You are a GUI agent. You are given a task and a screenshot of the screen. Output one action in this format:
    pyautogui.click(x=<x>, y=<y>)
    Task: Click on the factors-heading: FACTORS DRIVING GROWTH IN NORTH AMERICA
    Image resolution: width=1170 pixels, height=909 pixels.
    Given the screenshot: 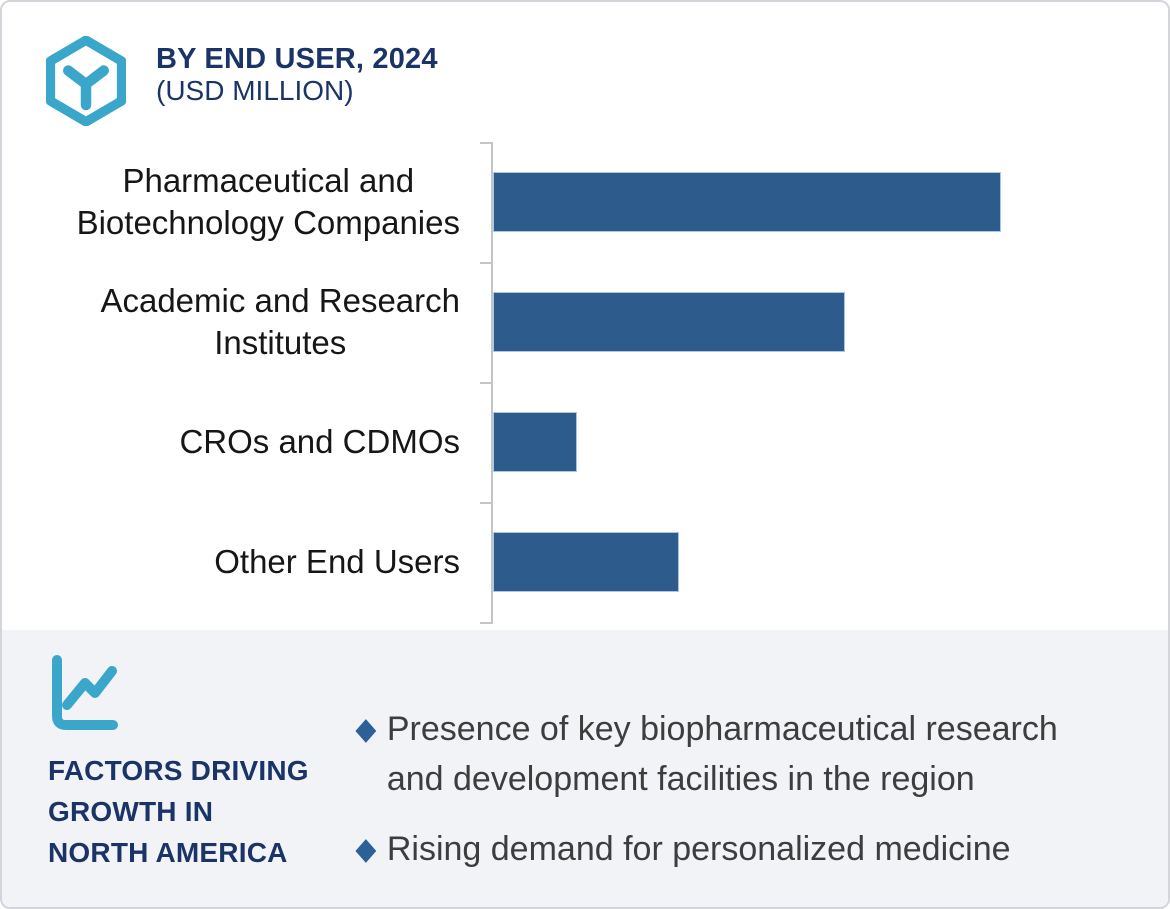 What is the action you would take?
    pyautogui.click(x=178, y=811)
    